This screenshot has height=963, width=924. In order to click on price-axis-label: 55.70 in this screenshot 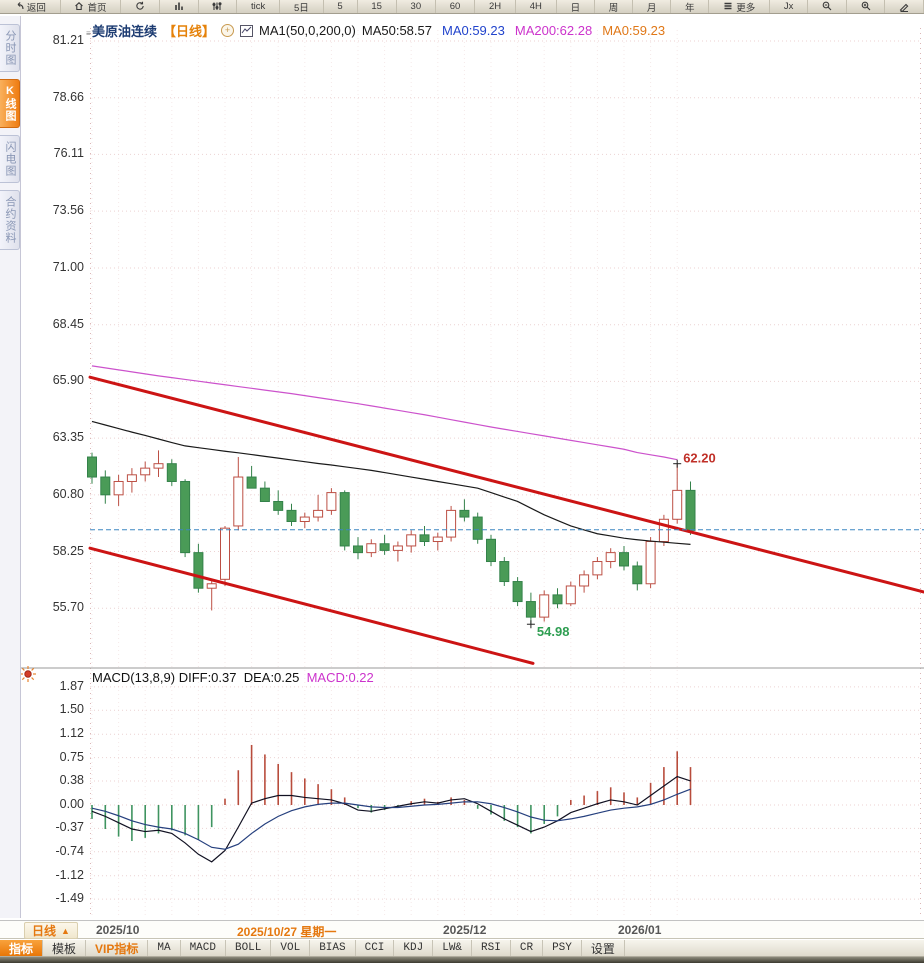, I will do `click(68, 607)`.